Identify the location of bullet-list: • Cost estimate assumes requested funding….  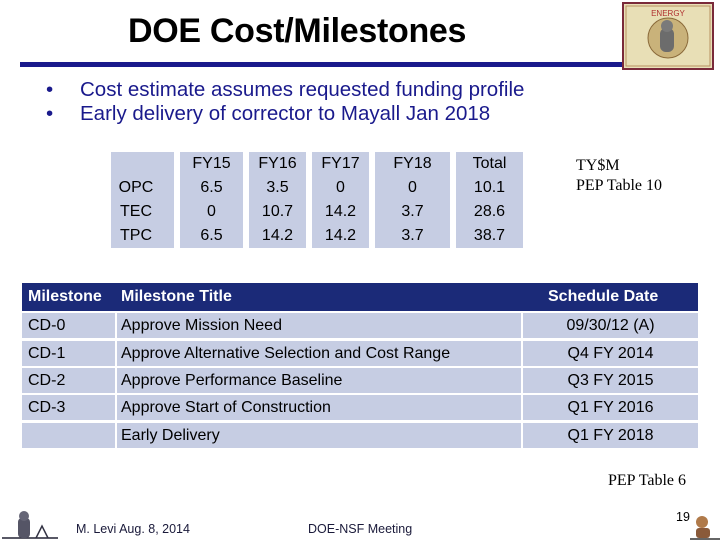
(285, 102).